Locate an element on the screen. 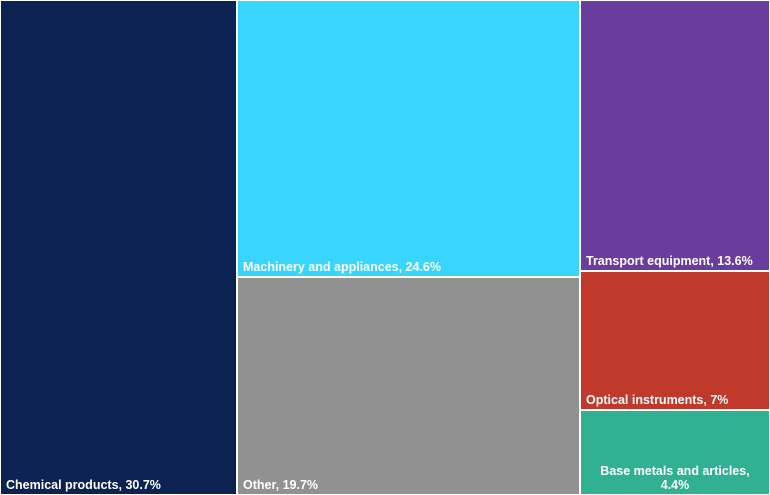 The image size is (770, 495). tile-optical-instruments: Optical instruments, 7% is located at coordinates (675, 340).